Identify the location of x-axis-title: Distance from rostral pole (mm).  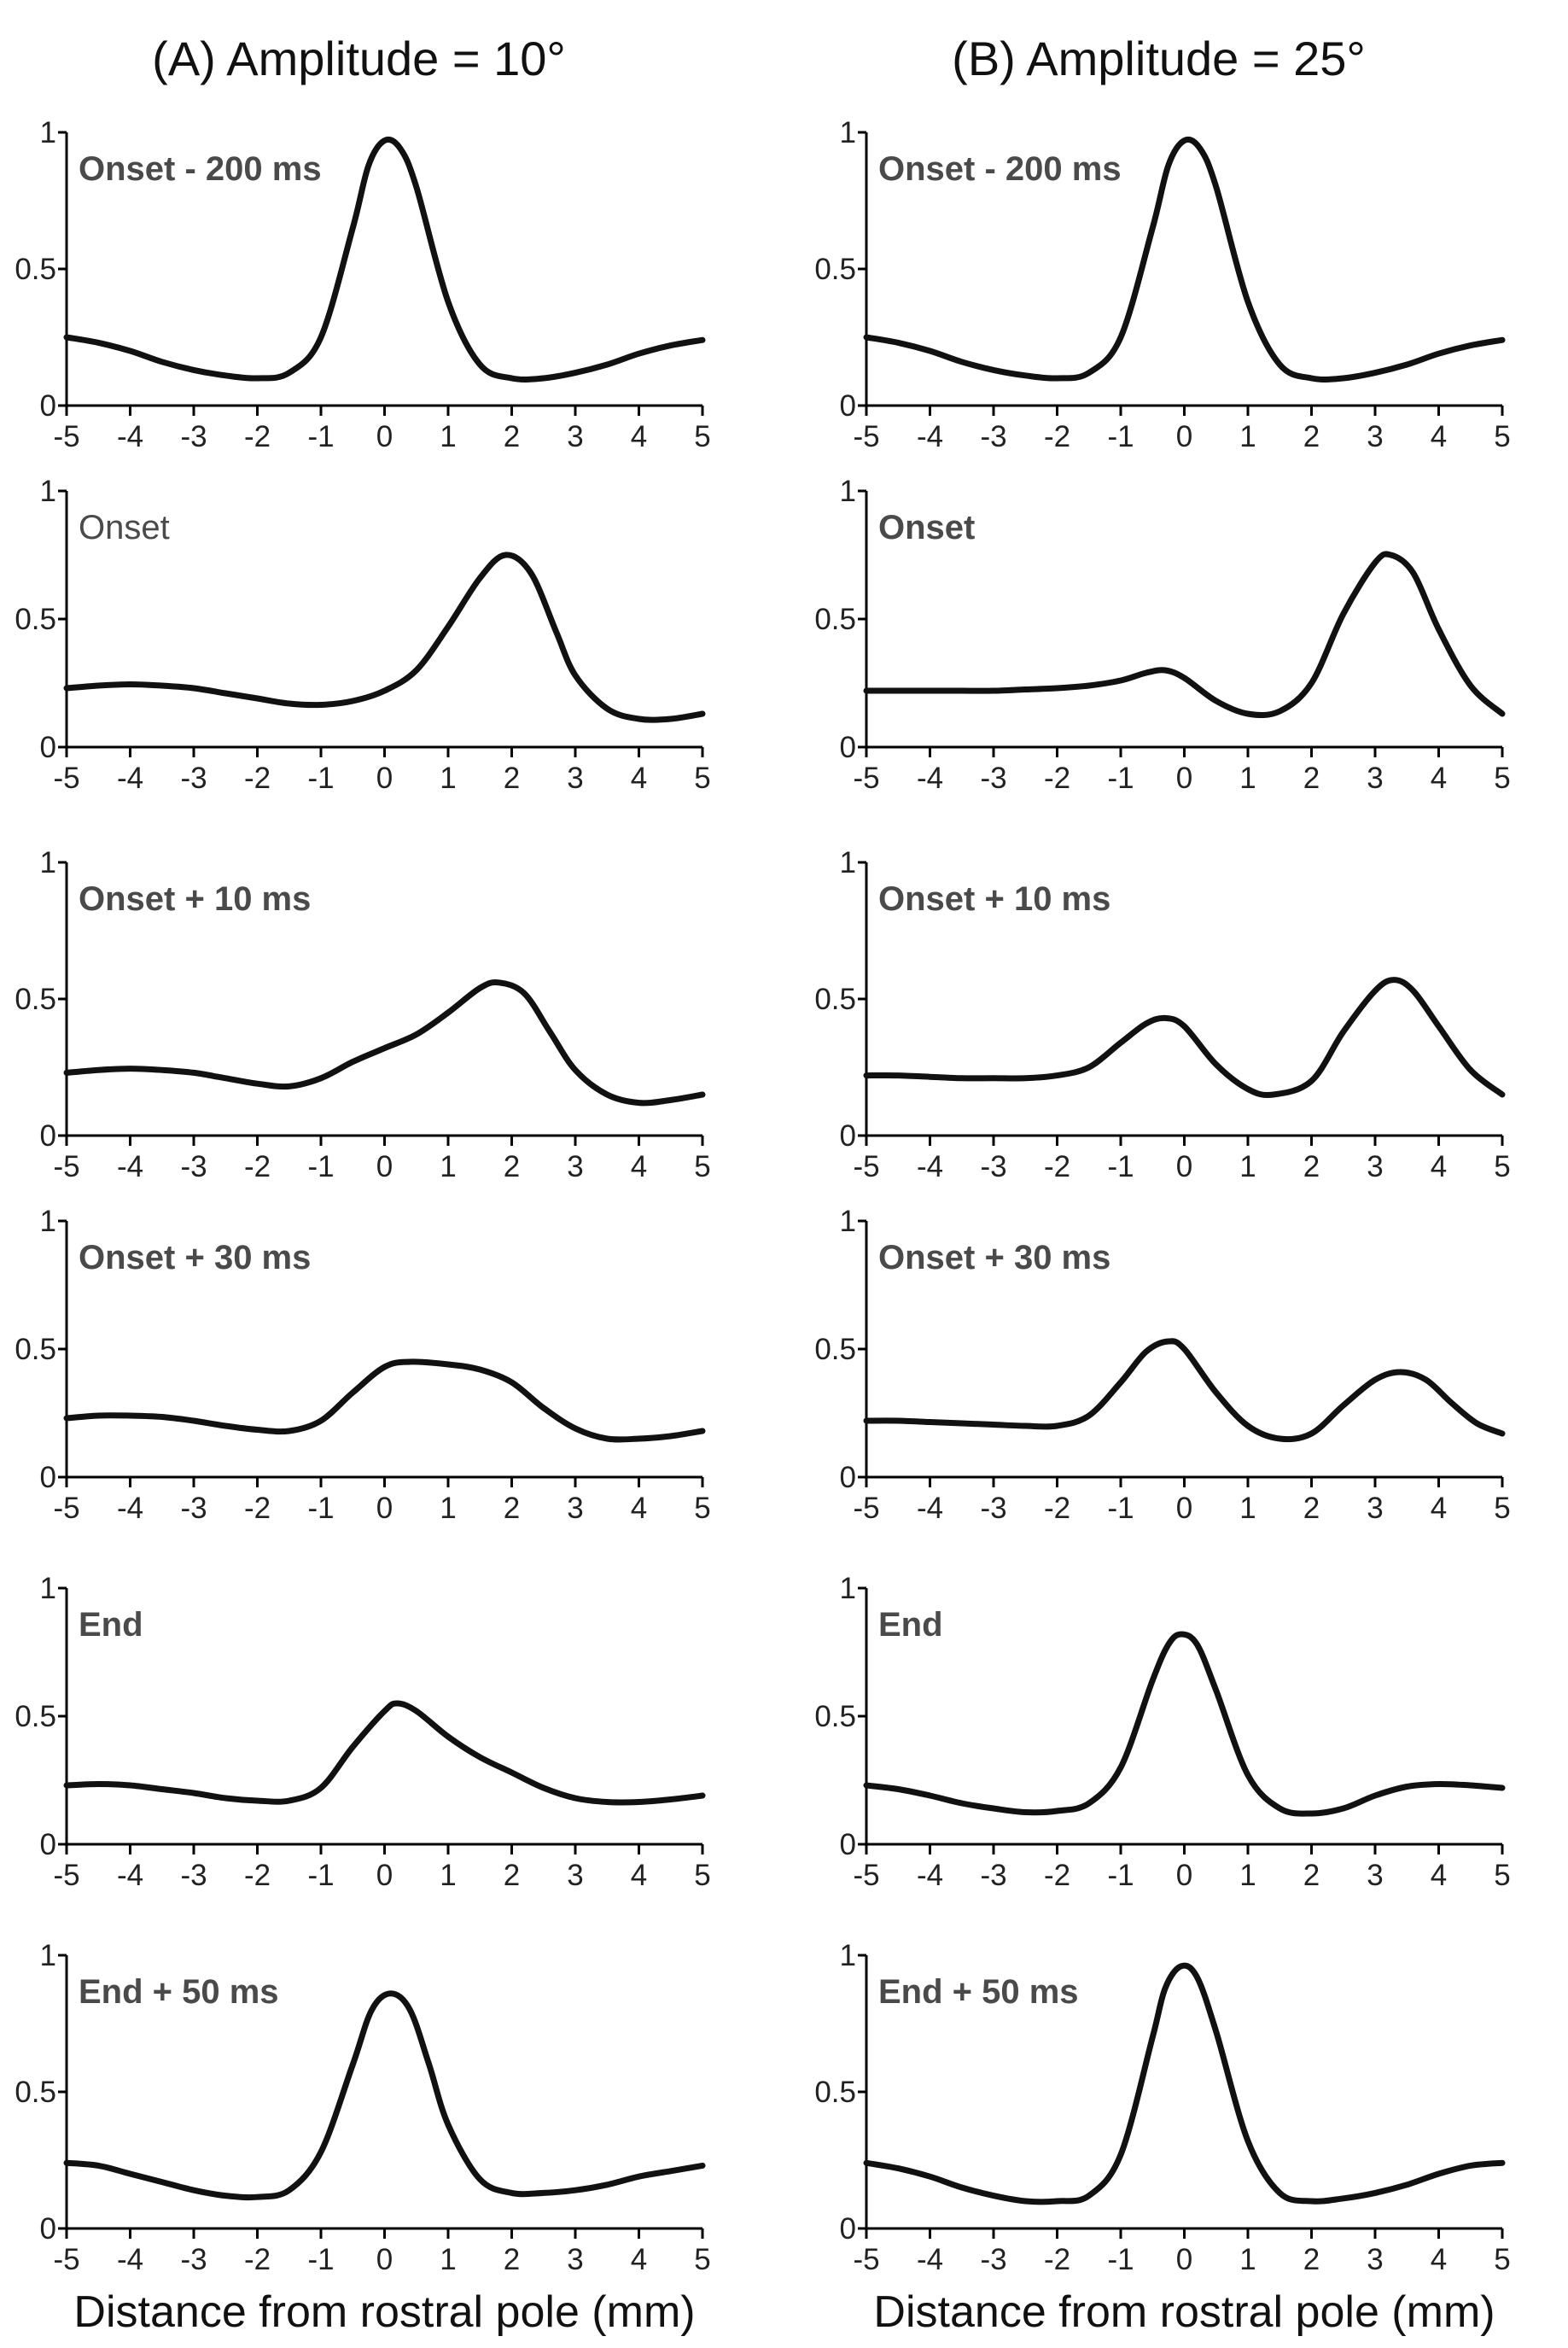
(1184, 2312).